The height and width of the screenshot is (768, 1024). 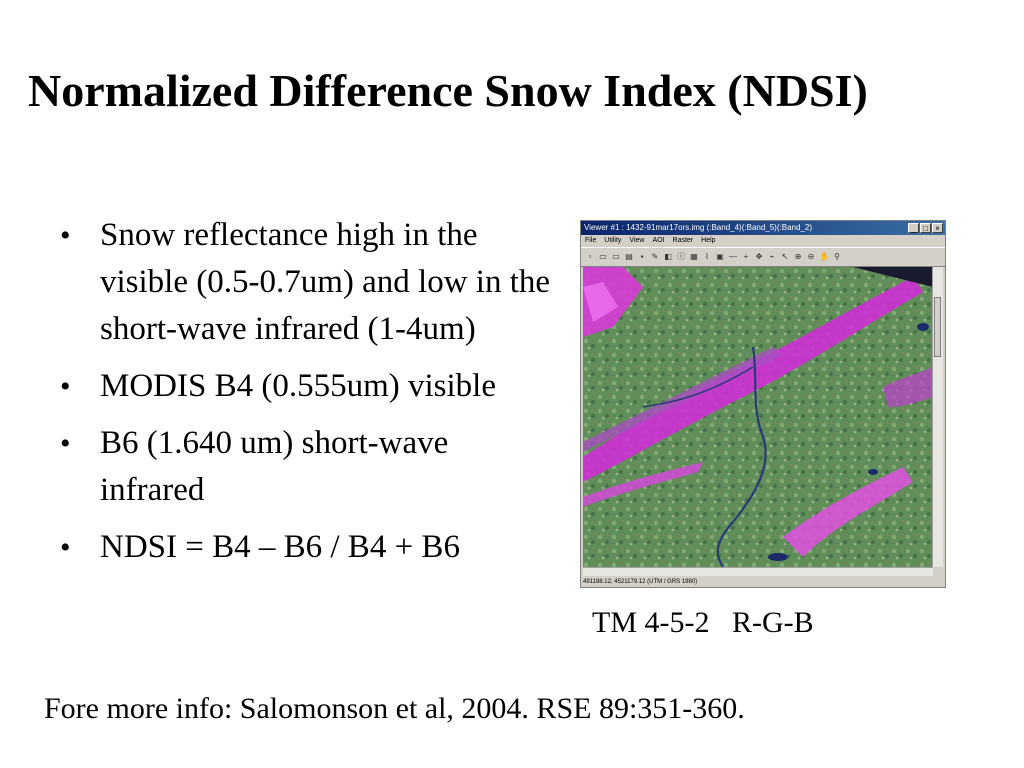 What do you see at coordinates (637, 240) in the screenshot?
I see `menu-view: View` at bounding box center [637, 240].